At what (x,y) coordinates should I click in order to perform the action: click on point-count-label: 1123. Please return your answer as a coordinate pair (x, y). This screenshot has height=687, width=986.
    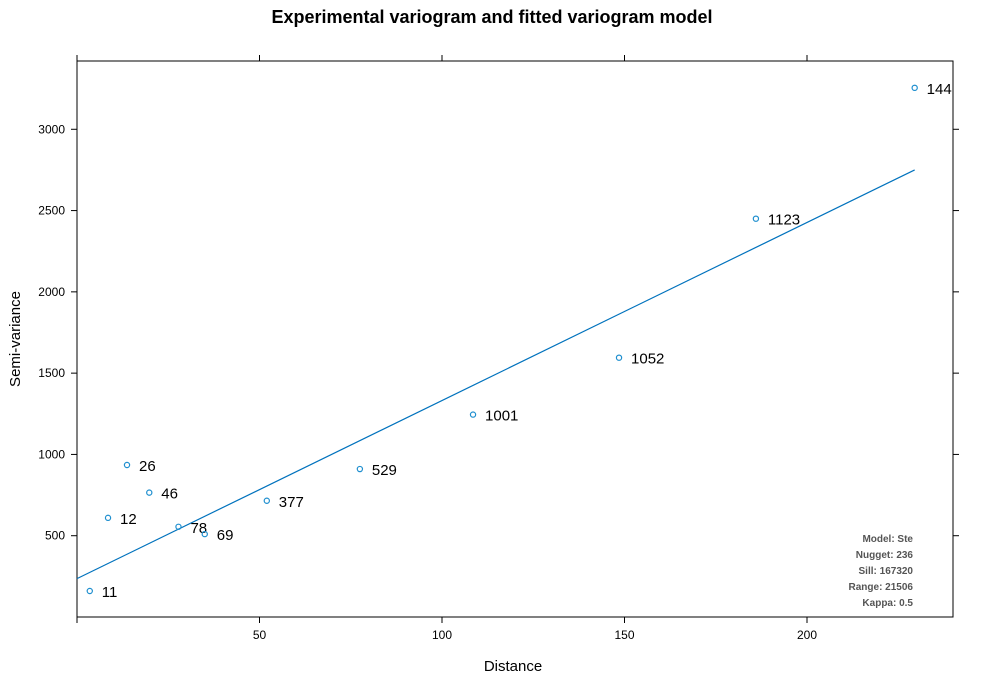
    Looking at the image, I should click on (784, 220).